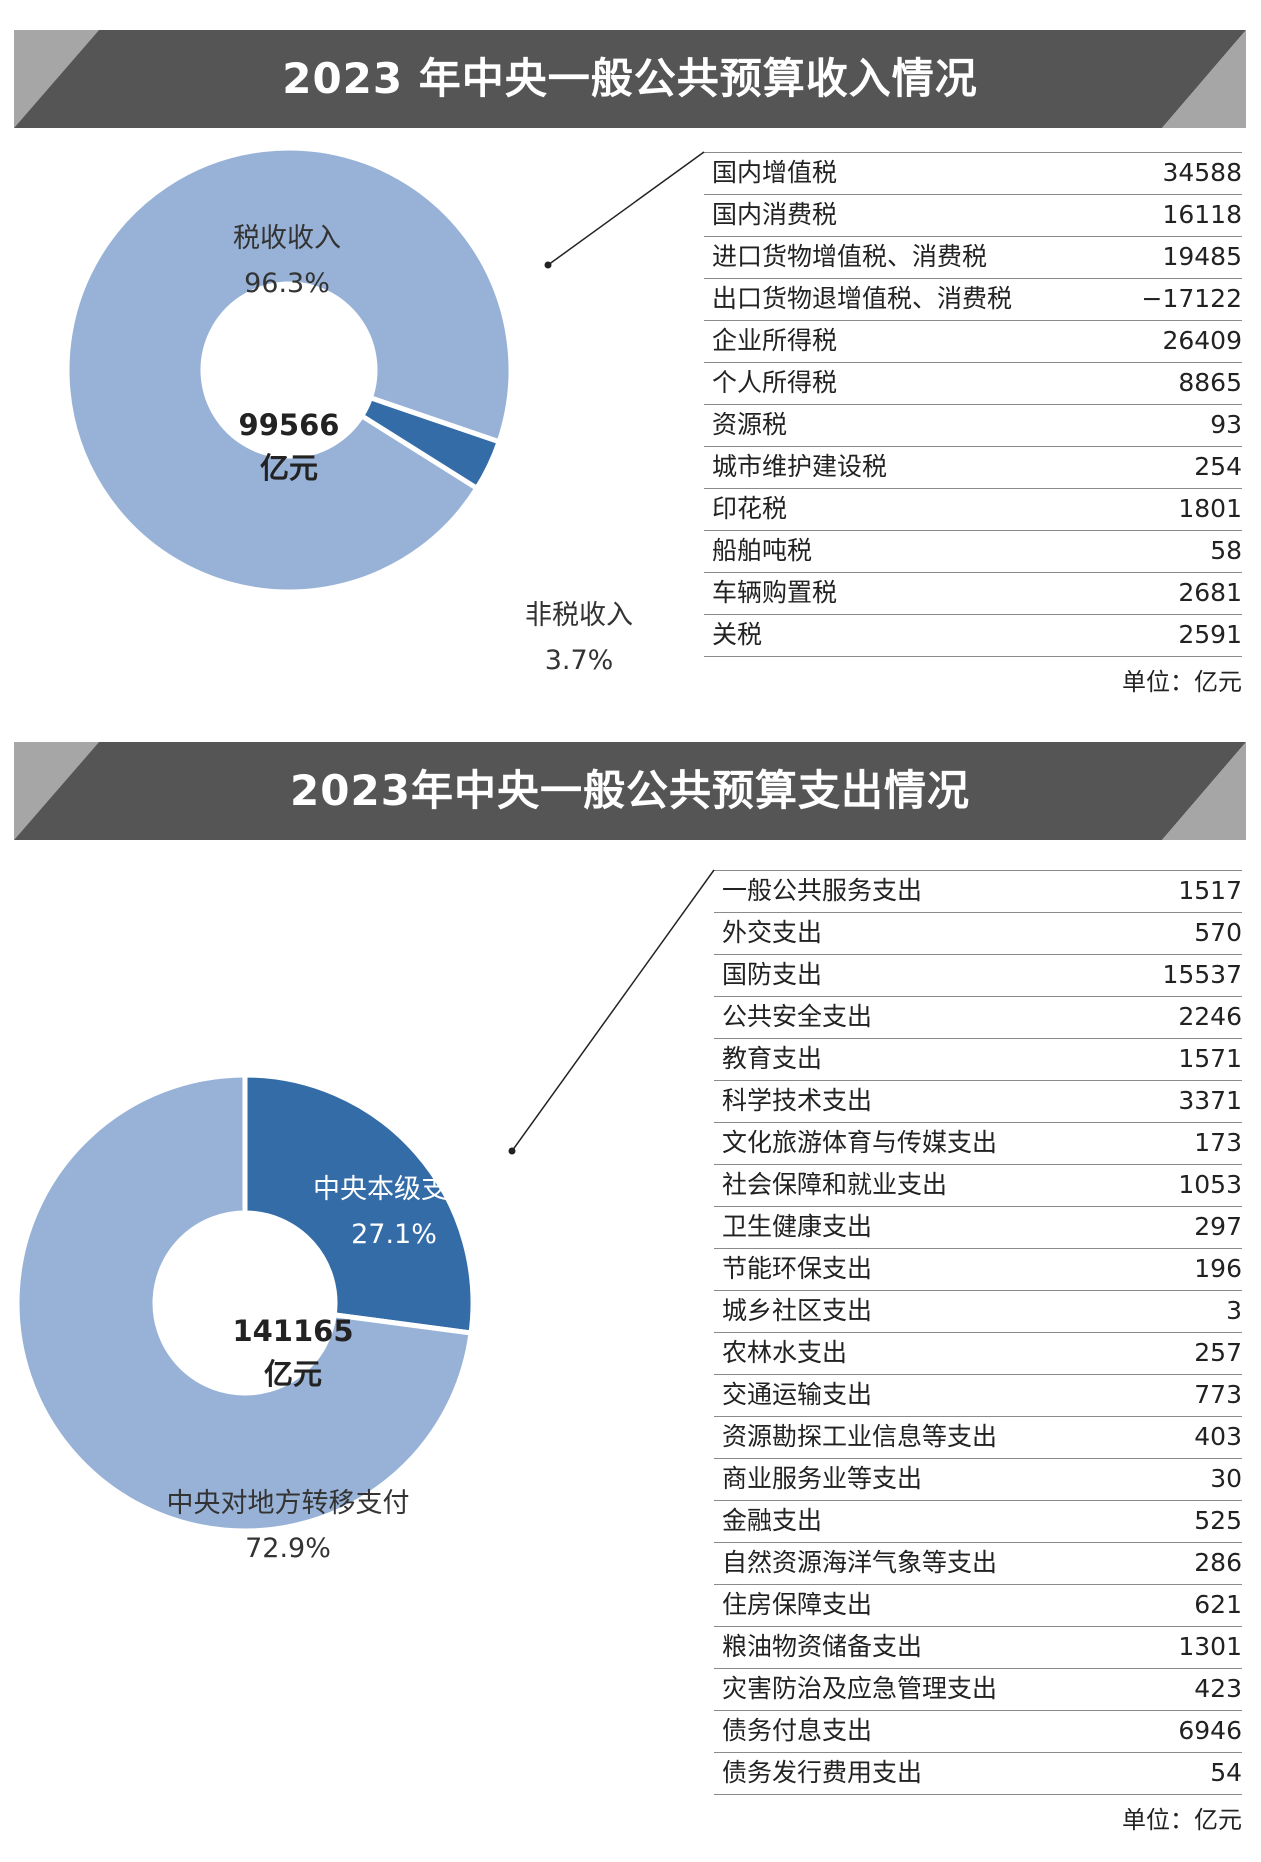 This screenshot has width=1261, height=1862. I want to click on row-value: 3371, so click(1210, 1100).